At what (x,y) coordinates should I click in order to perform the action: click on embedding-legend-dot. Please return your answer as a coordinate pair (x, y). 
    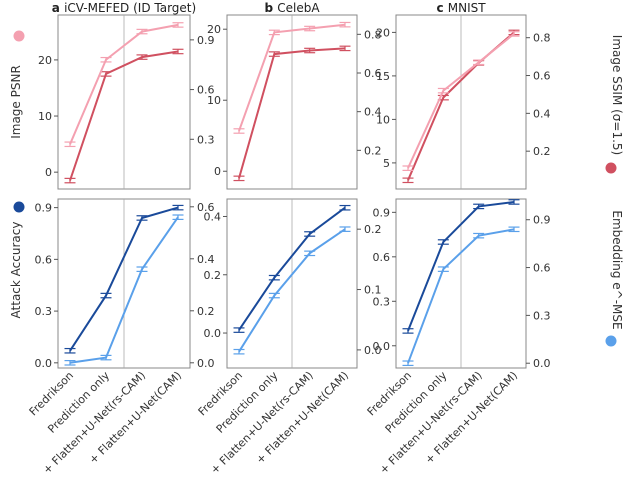
    Looking at the image, I should click on (611, 341).